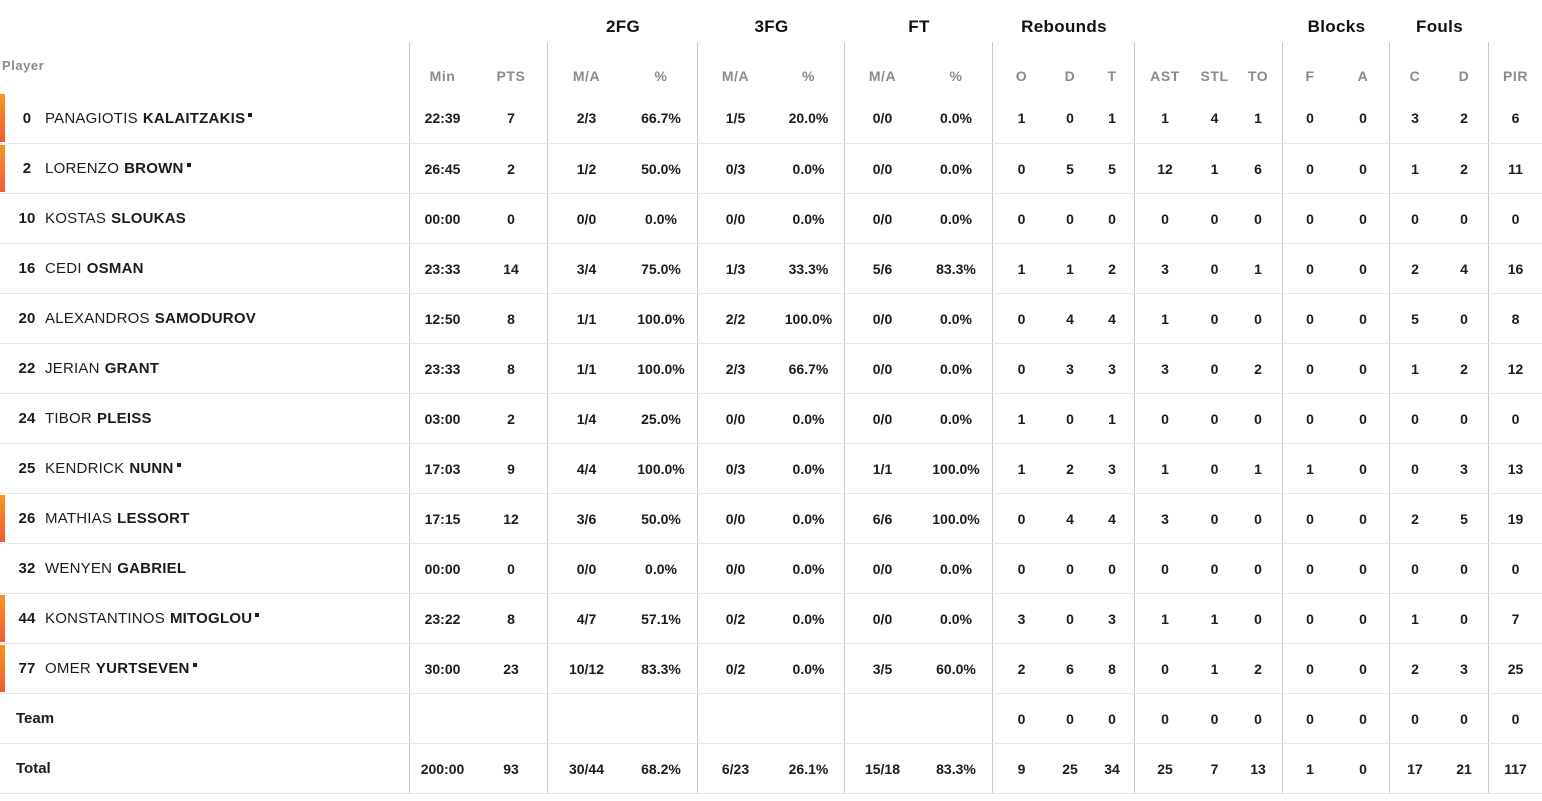 The width and height of the screenshot is (1542, 801). What do you see at coordinates (661, 368) in the screenshot?
I see `stat-cell: 100.0%` at bounding box center [661, 368].